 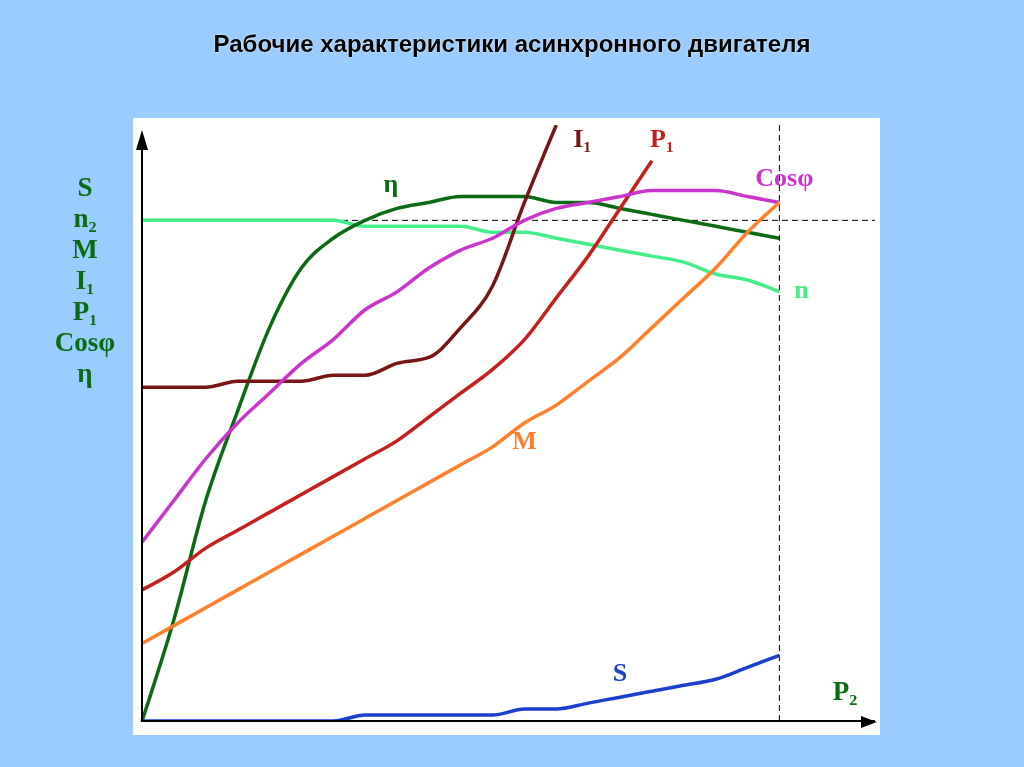 I want to click on chart-title: Рабочие характеристики асинхронного двигателя, so click(x=512, y=44).